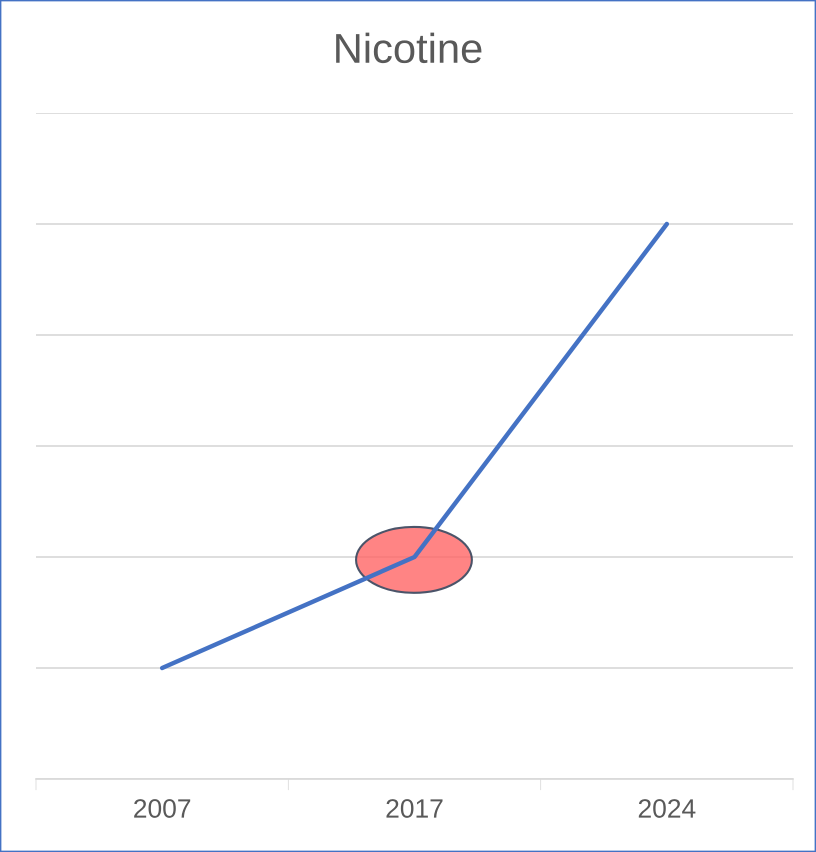  Describe the element at coordinates (409, 48) in the screenshot. I see `chart-title: Nicotine` at that location.